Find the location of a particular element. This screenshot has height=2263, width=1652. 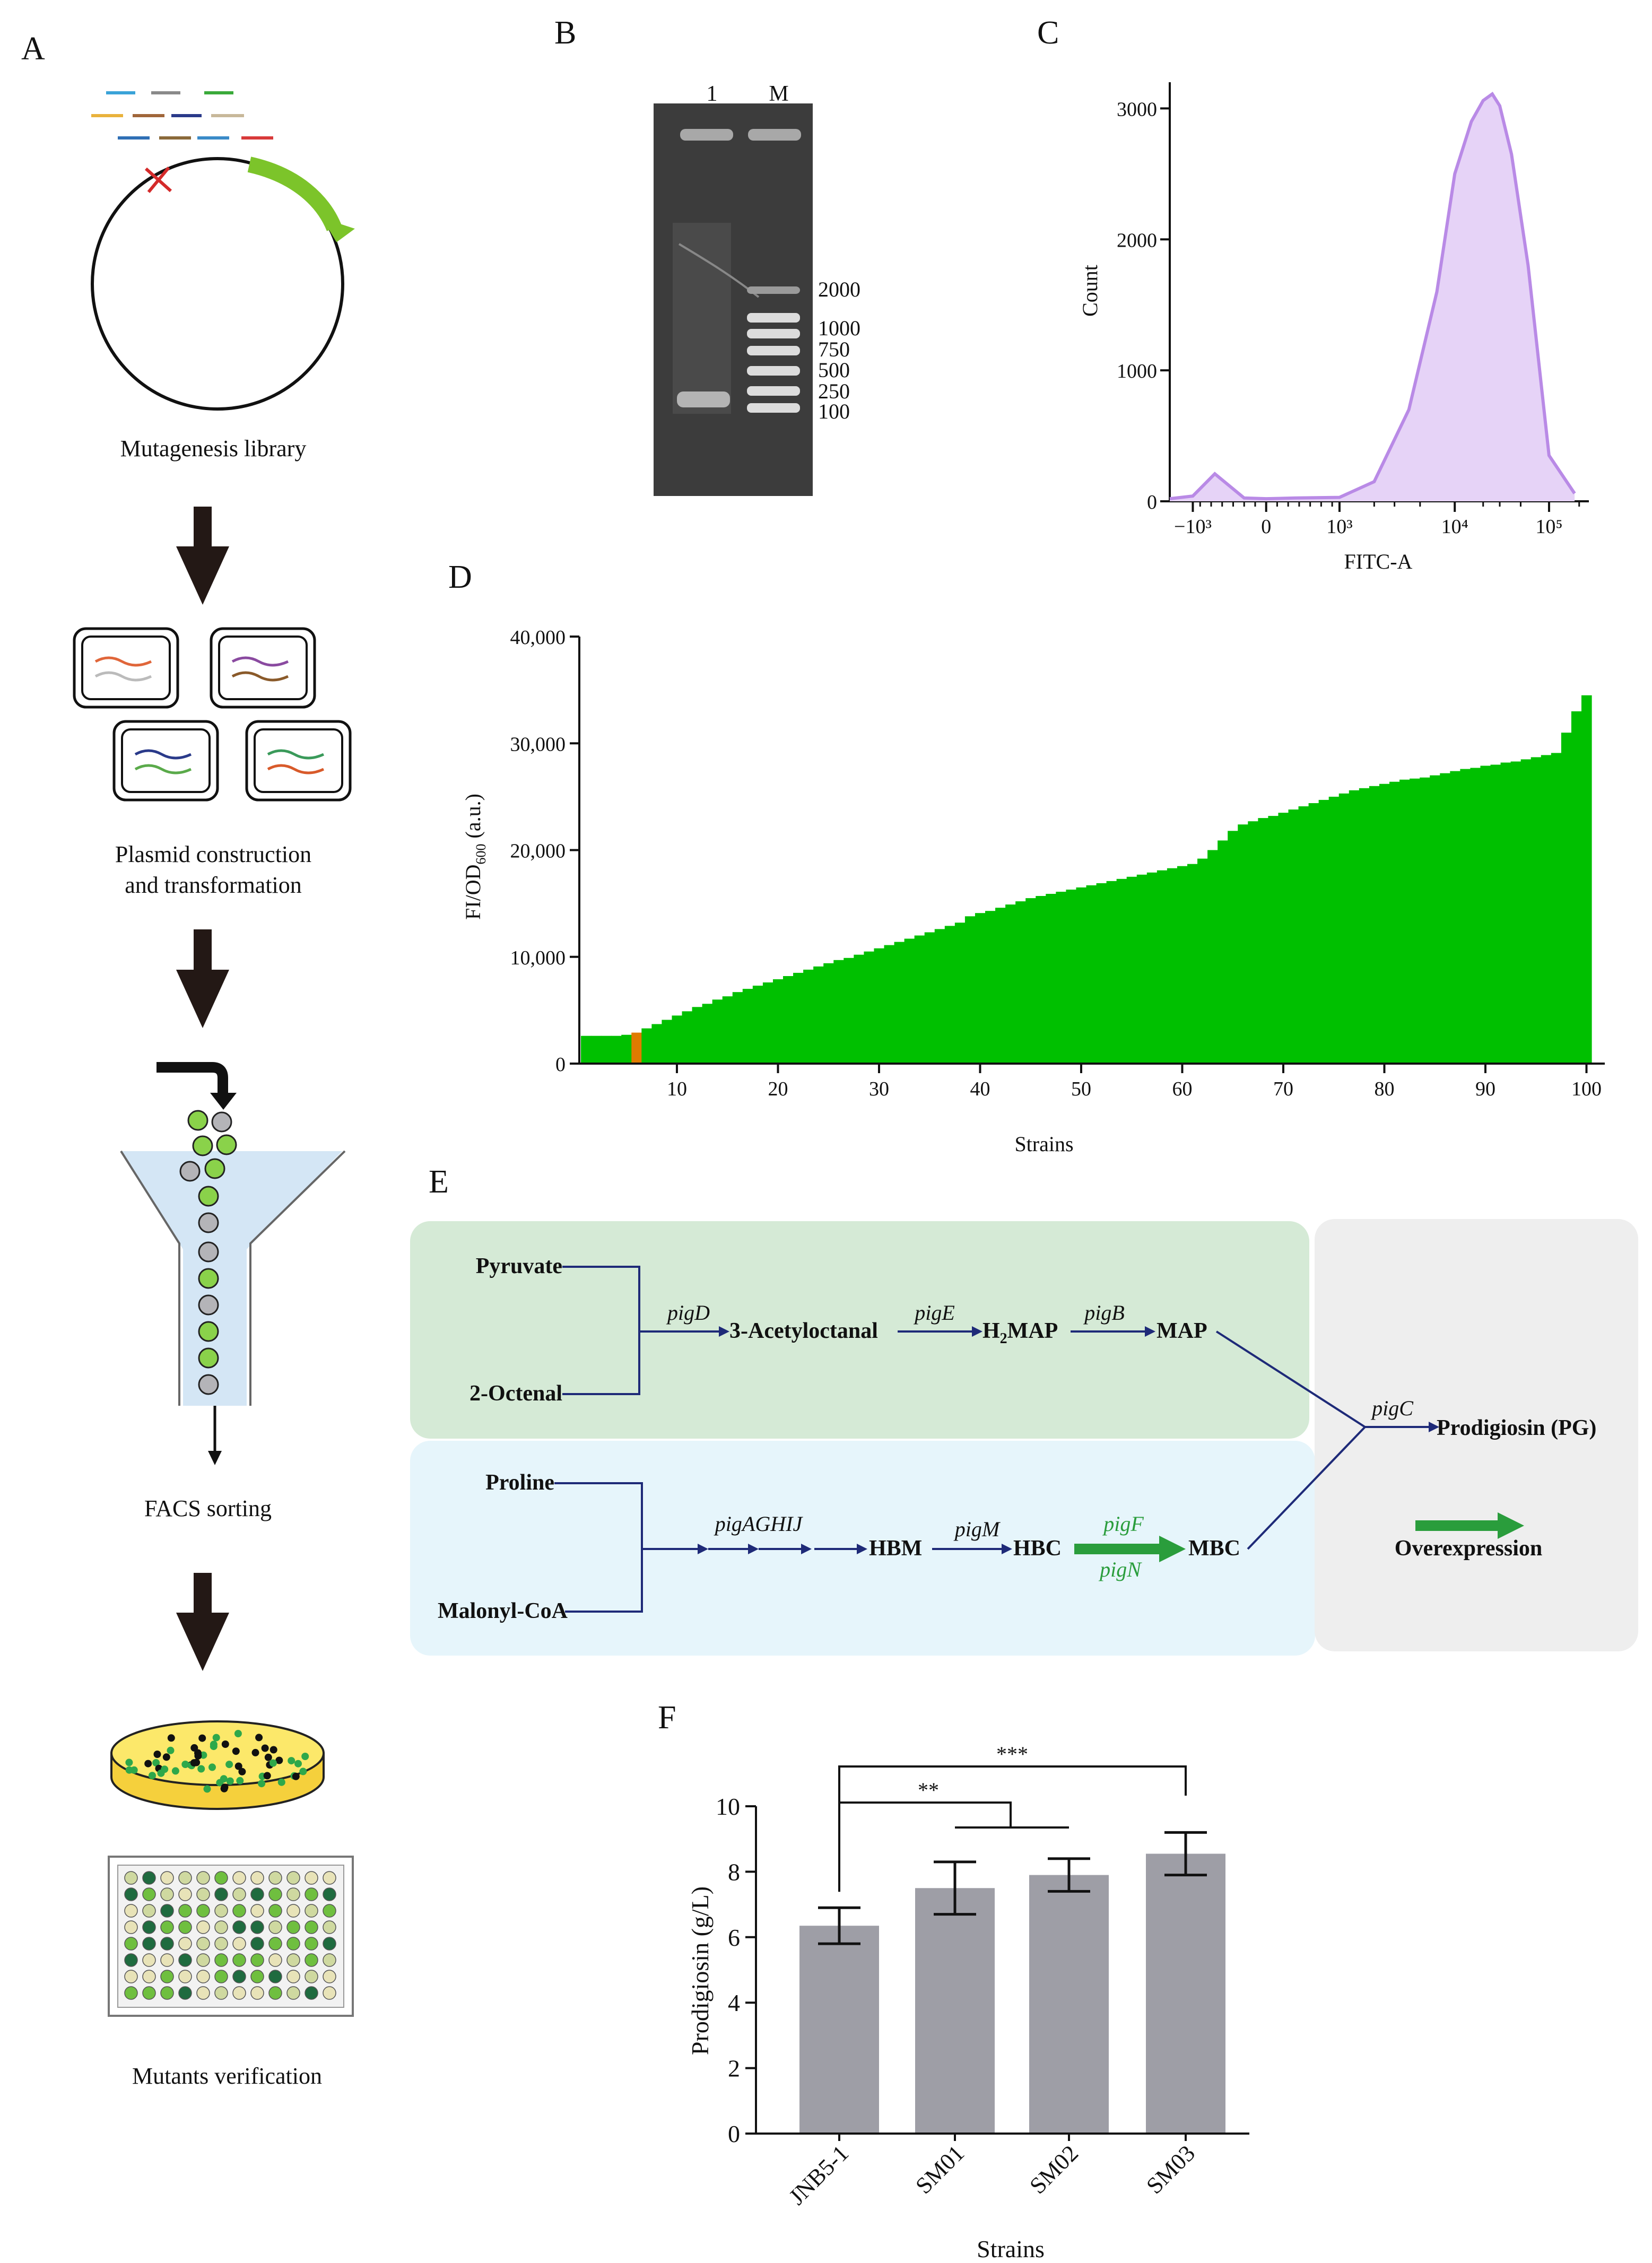

fluorescence-x-tick-label: 20 is located at coordinates (778, 1089).